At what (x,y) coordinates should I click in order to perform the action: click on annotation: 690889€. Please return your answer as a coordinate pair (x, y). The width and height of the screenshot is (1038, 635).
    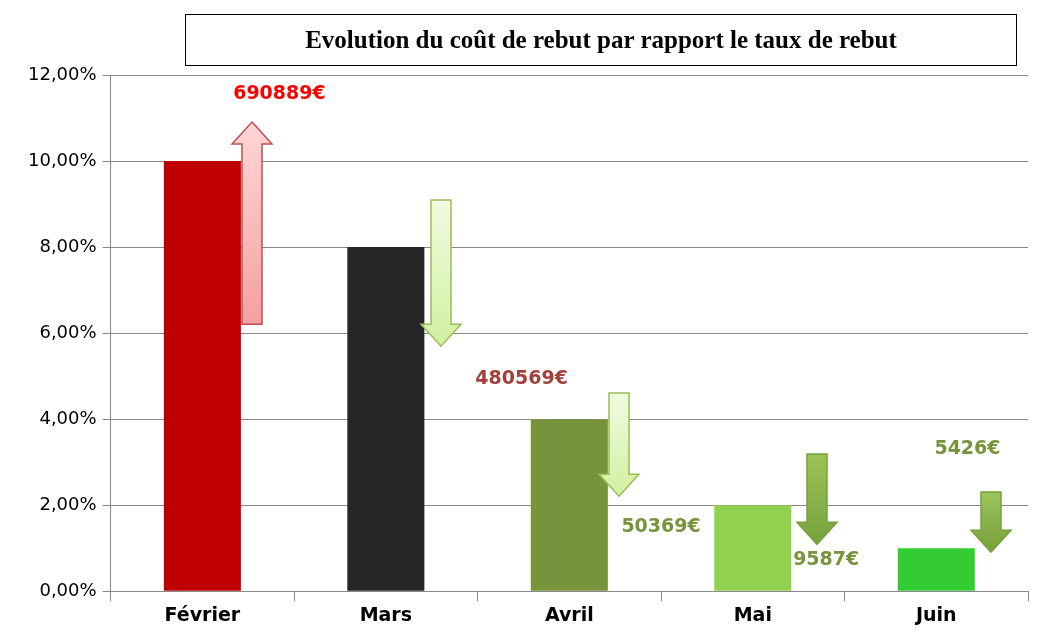
    Looking at the image, I should click on (279, 91).